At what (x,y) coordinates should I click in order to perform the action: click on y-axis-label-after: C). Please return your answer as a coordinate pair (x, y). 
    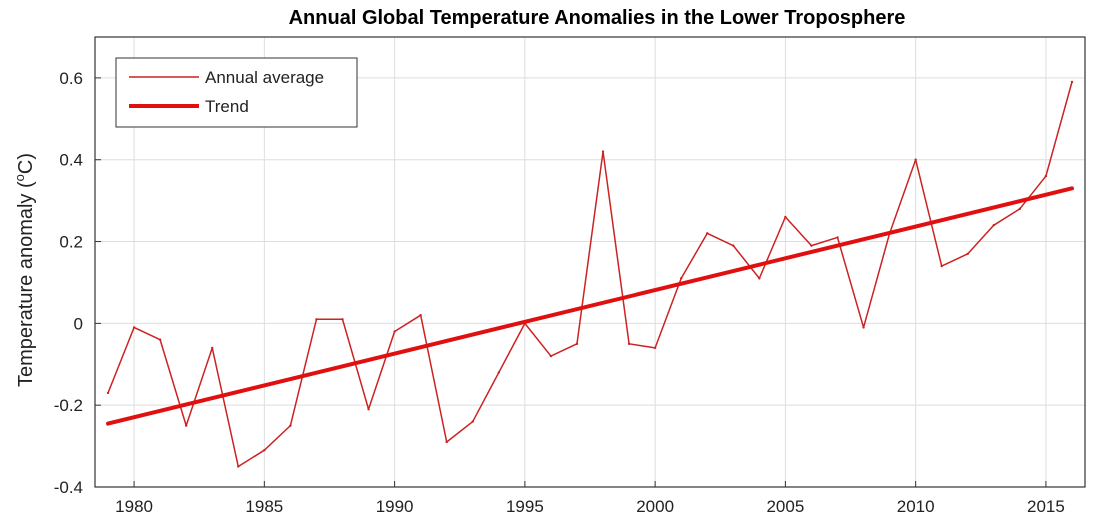
    Looking at the image, I should click on (26, 163).